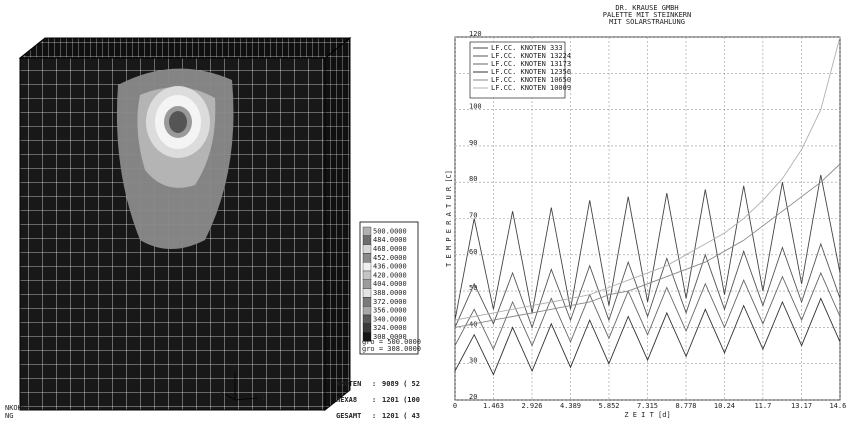 This screenshot has height=421, width=846. I want to click on legend-box, so click(517, 70).